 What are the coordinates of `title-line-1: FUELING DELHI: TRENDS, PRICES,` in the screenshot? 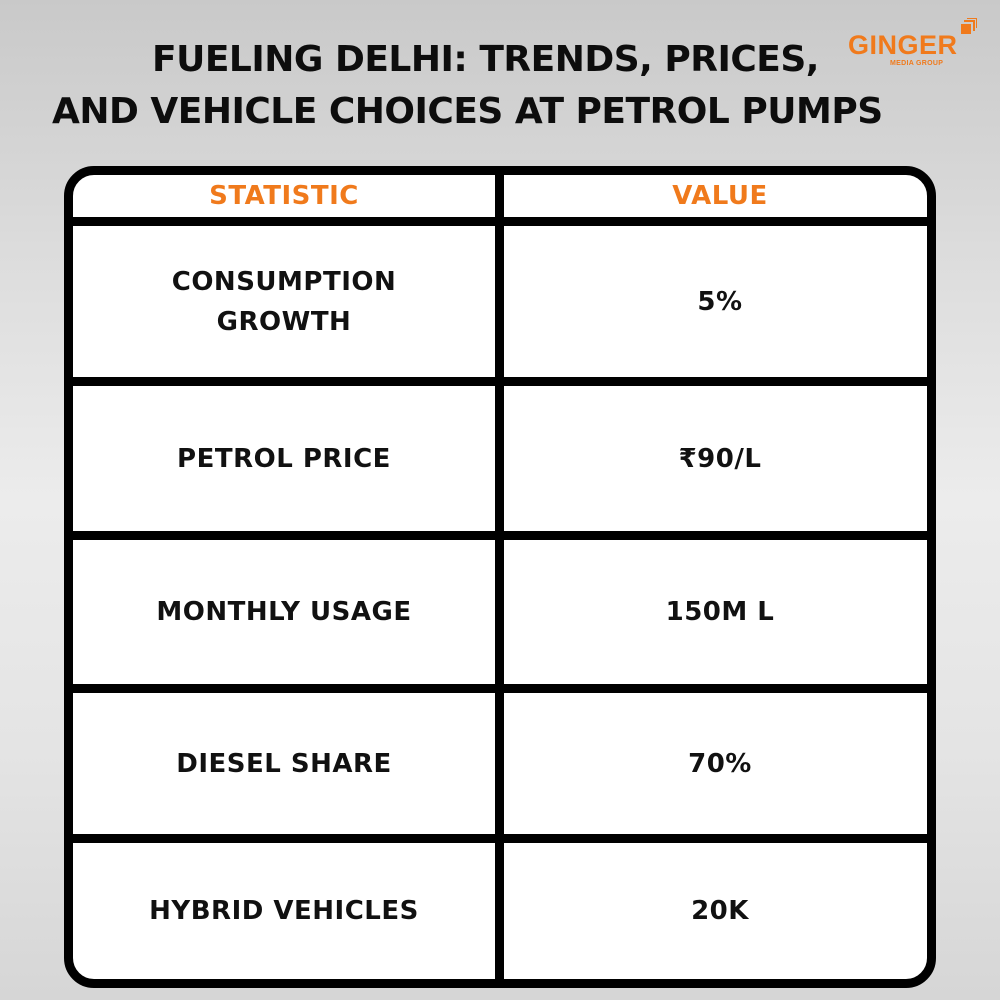 It's located at (485, 59).